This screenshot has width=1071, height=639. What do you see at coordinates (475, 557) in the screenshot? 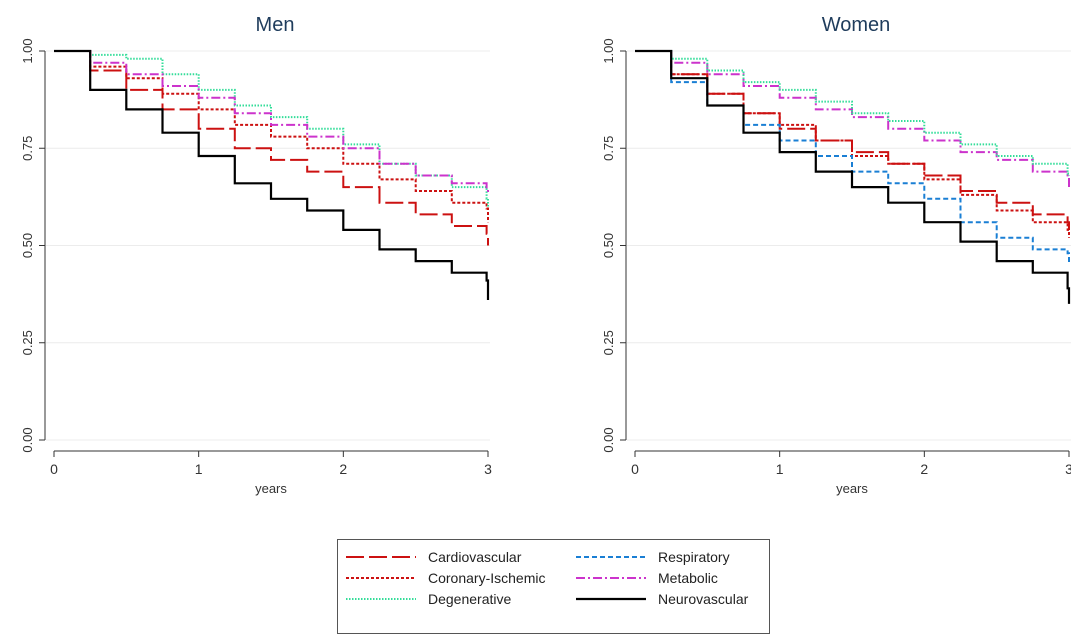
I see `legend-label: Cardiovascular` at bounding box center [475, 557].